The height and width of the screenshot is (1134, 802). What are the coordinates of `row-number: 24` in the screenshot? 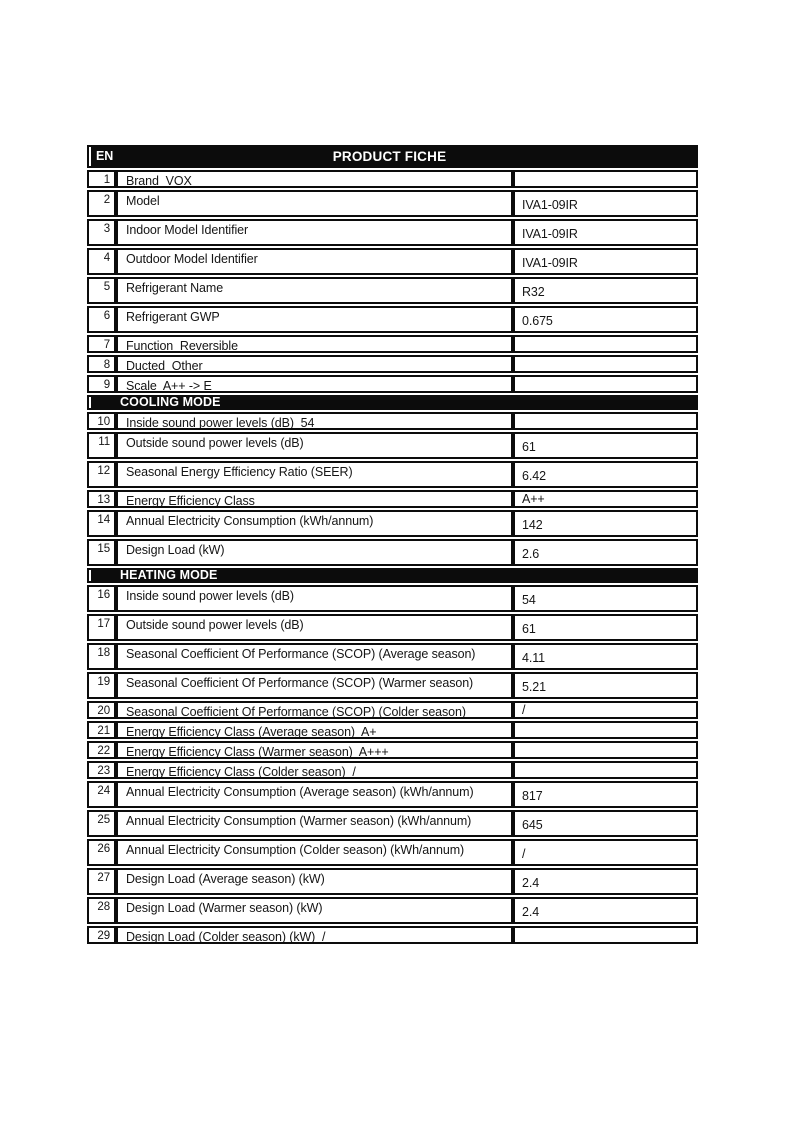 It's located at (101, 794).